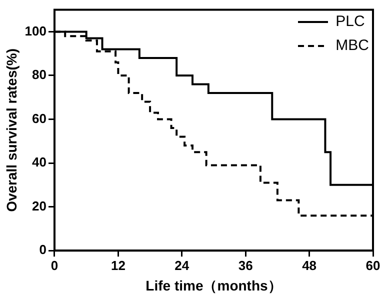  What do you see at coordinates (35, 30) in the screenshot?
I see `y-tick-label: 100` at bounding box center [35, 30].